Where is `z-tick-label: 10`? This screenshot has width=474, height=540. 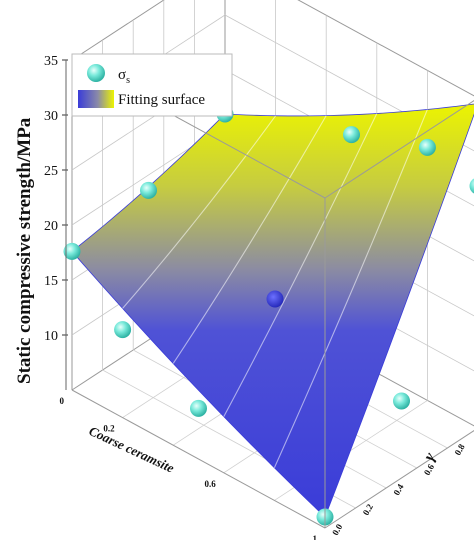 z-tick-label: 10 is located at coordinates (51, 336).